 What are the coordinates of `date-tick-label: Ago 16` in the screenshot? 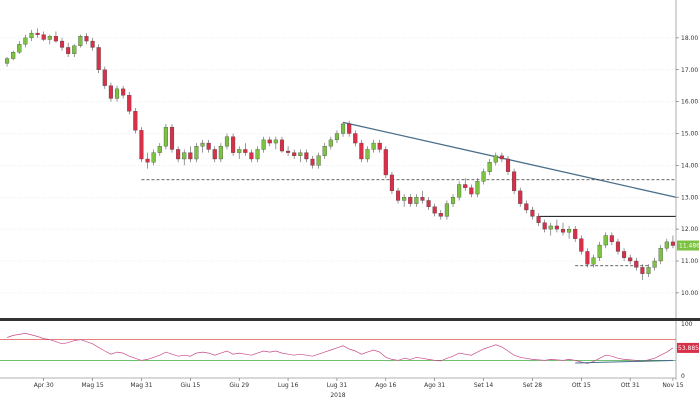 It's located at (385, 385).